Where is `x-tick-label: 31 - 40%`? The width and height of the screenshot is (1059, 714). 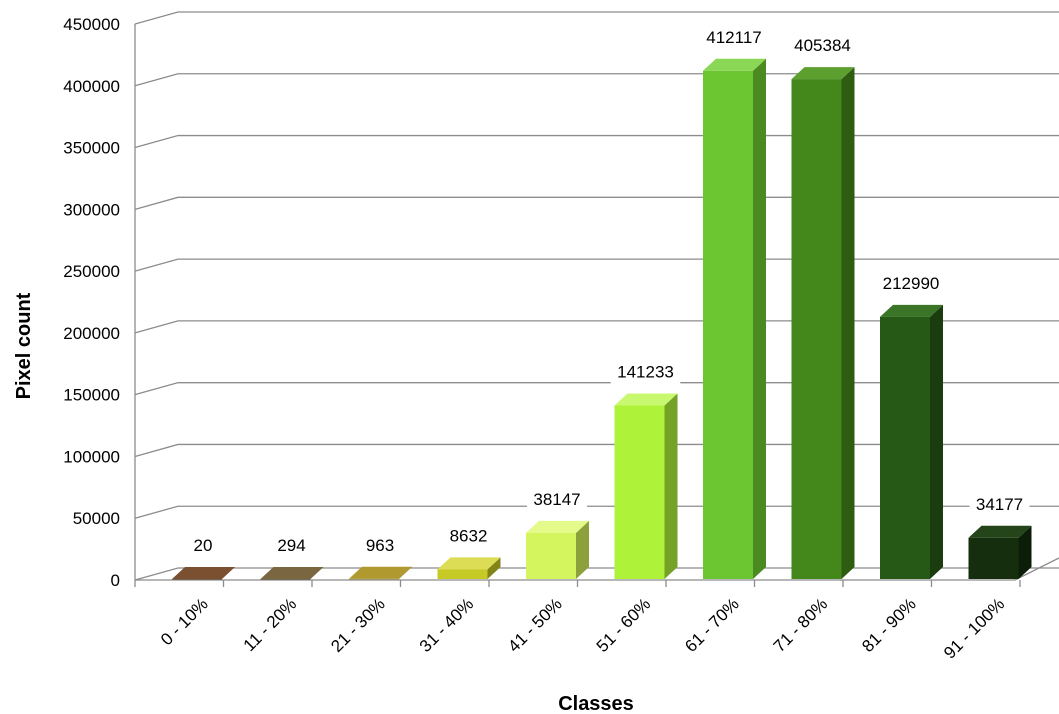 x-tick-label: 31 - 40% is located at coordinates (447, 625).